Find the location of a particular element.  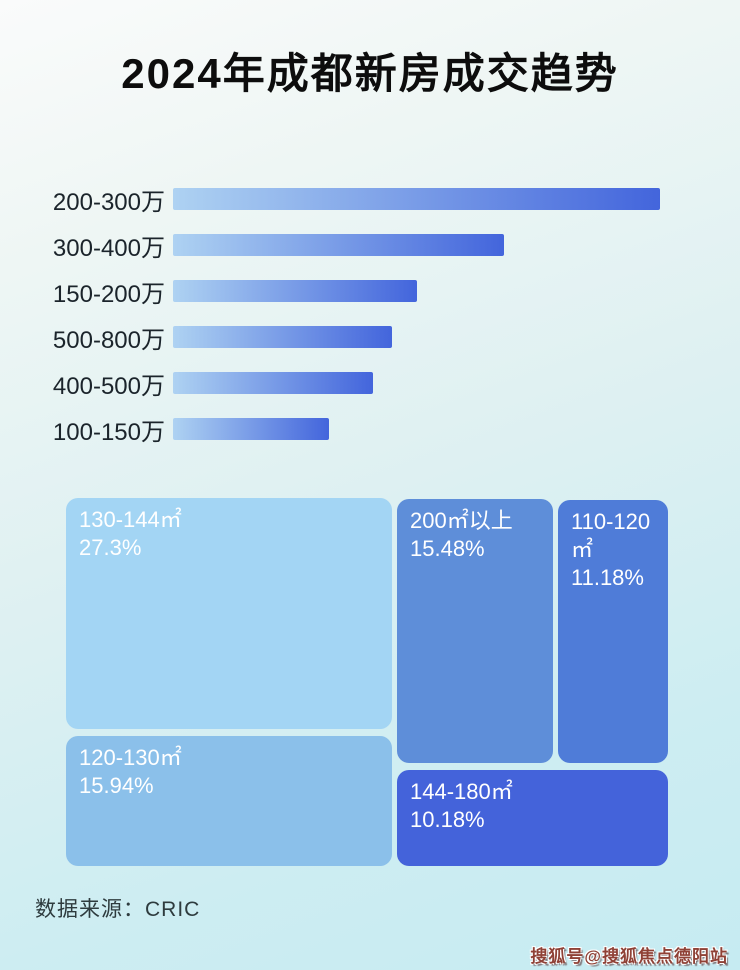

tile-percent-label: 27.3% is located at coordinates (110, 547).